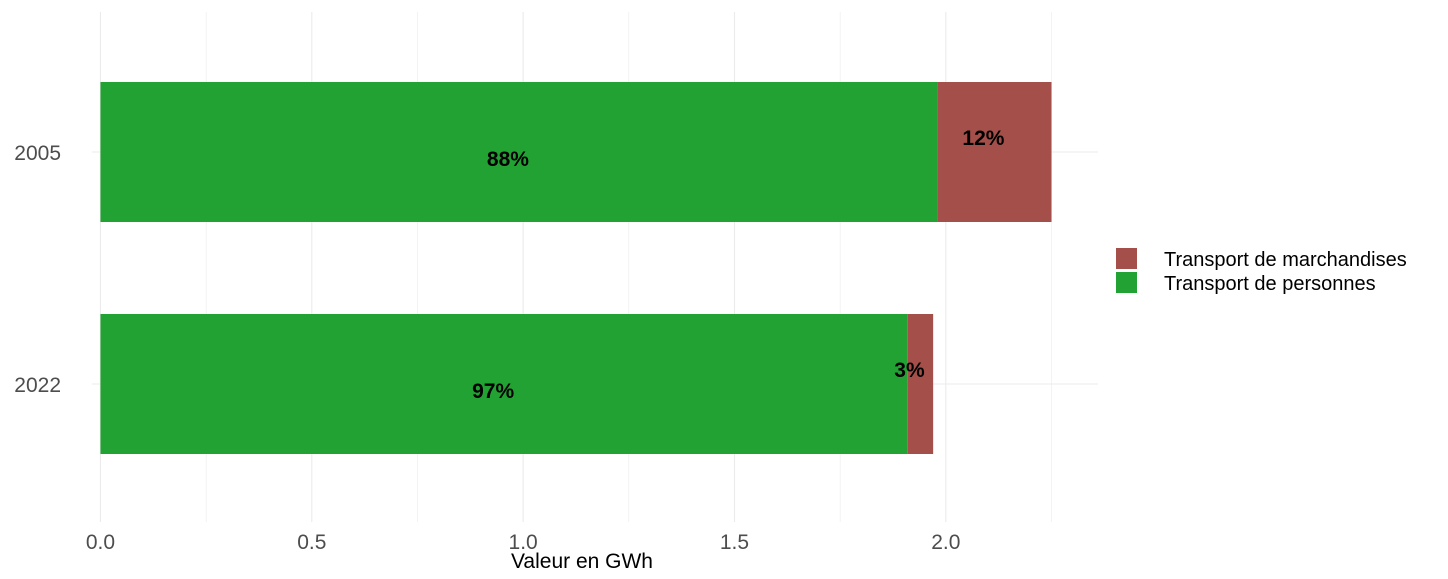  What do you see at coordinates (983, 138) in the screenshot?
I see `bar-label-2005-series-1: 12%` at bounding box center [983, 138].